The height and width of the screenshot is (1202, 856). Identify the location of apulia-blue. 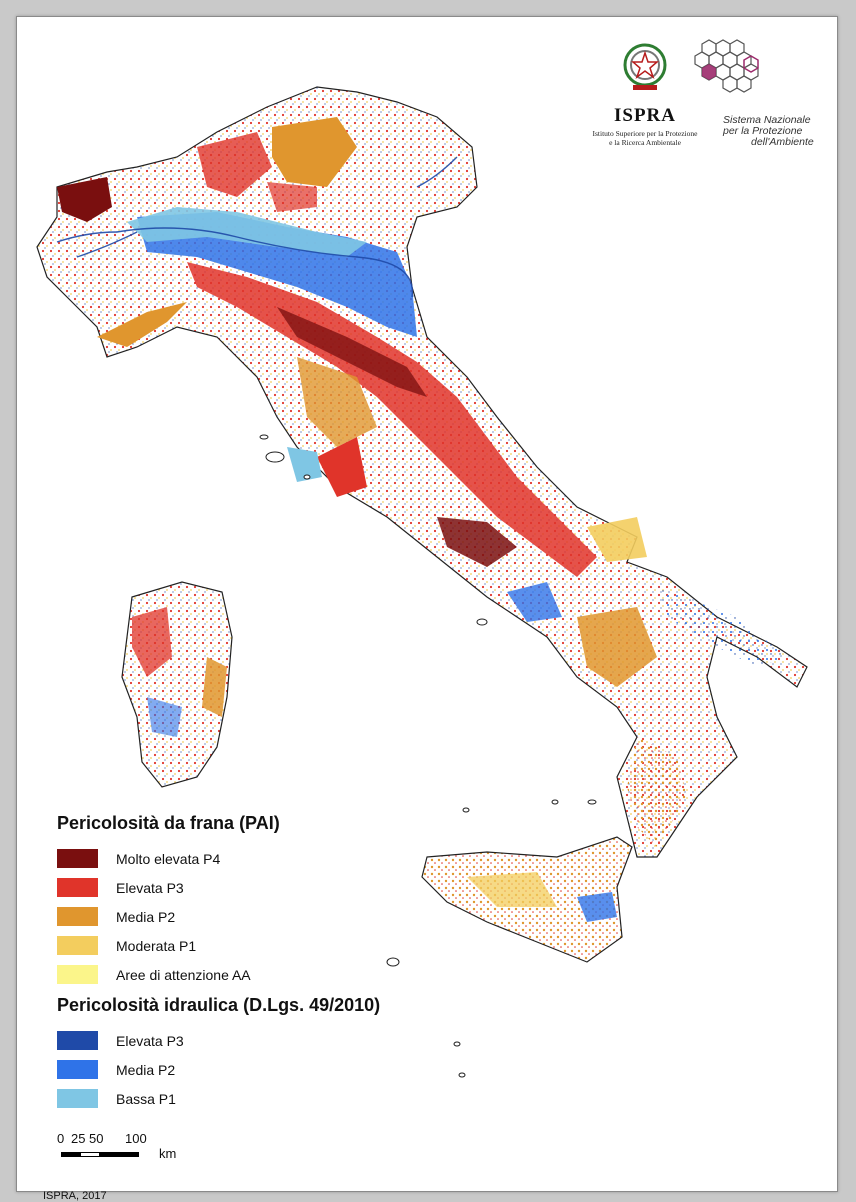
(722, 627).